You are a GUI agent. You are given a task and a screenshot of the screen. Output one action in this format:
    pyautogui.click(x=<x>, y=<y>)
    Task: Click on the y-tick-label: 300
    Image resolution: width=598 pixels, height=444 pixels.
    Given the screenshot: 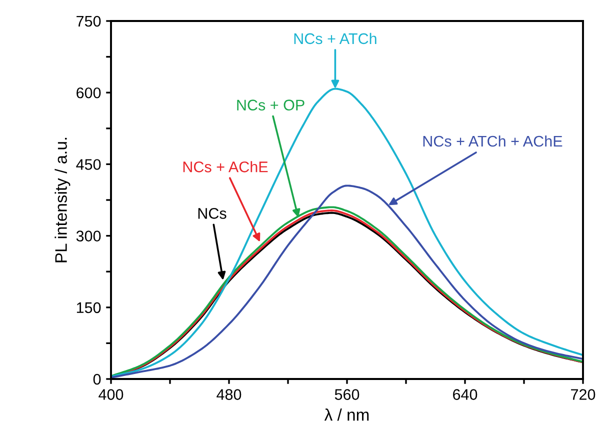 What is the action you would take?
    pyautogui.click(x=88, y=236)
    